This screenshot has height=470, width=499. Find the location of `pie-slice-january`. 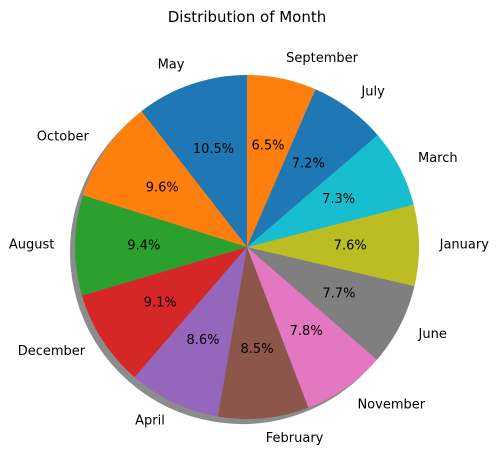

pie-slice-january is located at coordinates (333, 245).